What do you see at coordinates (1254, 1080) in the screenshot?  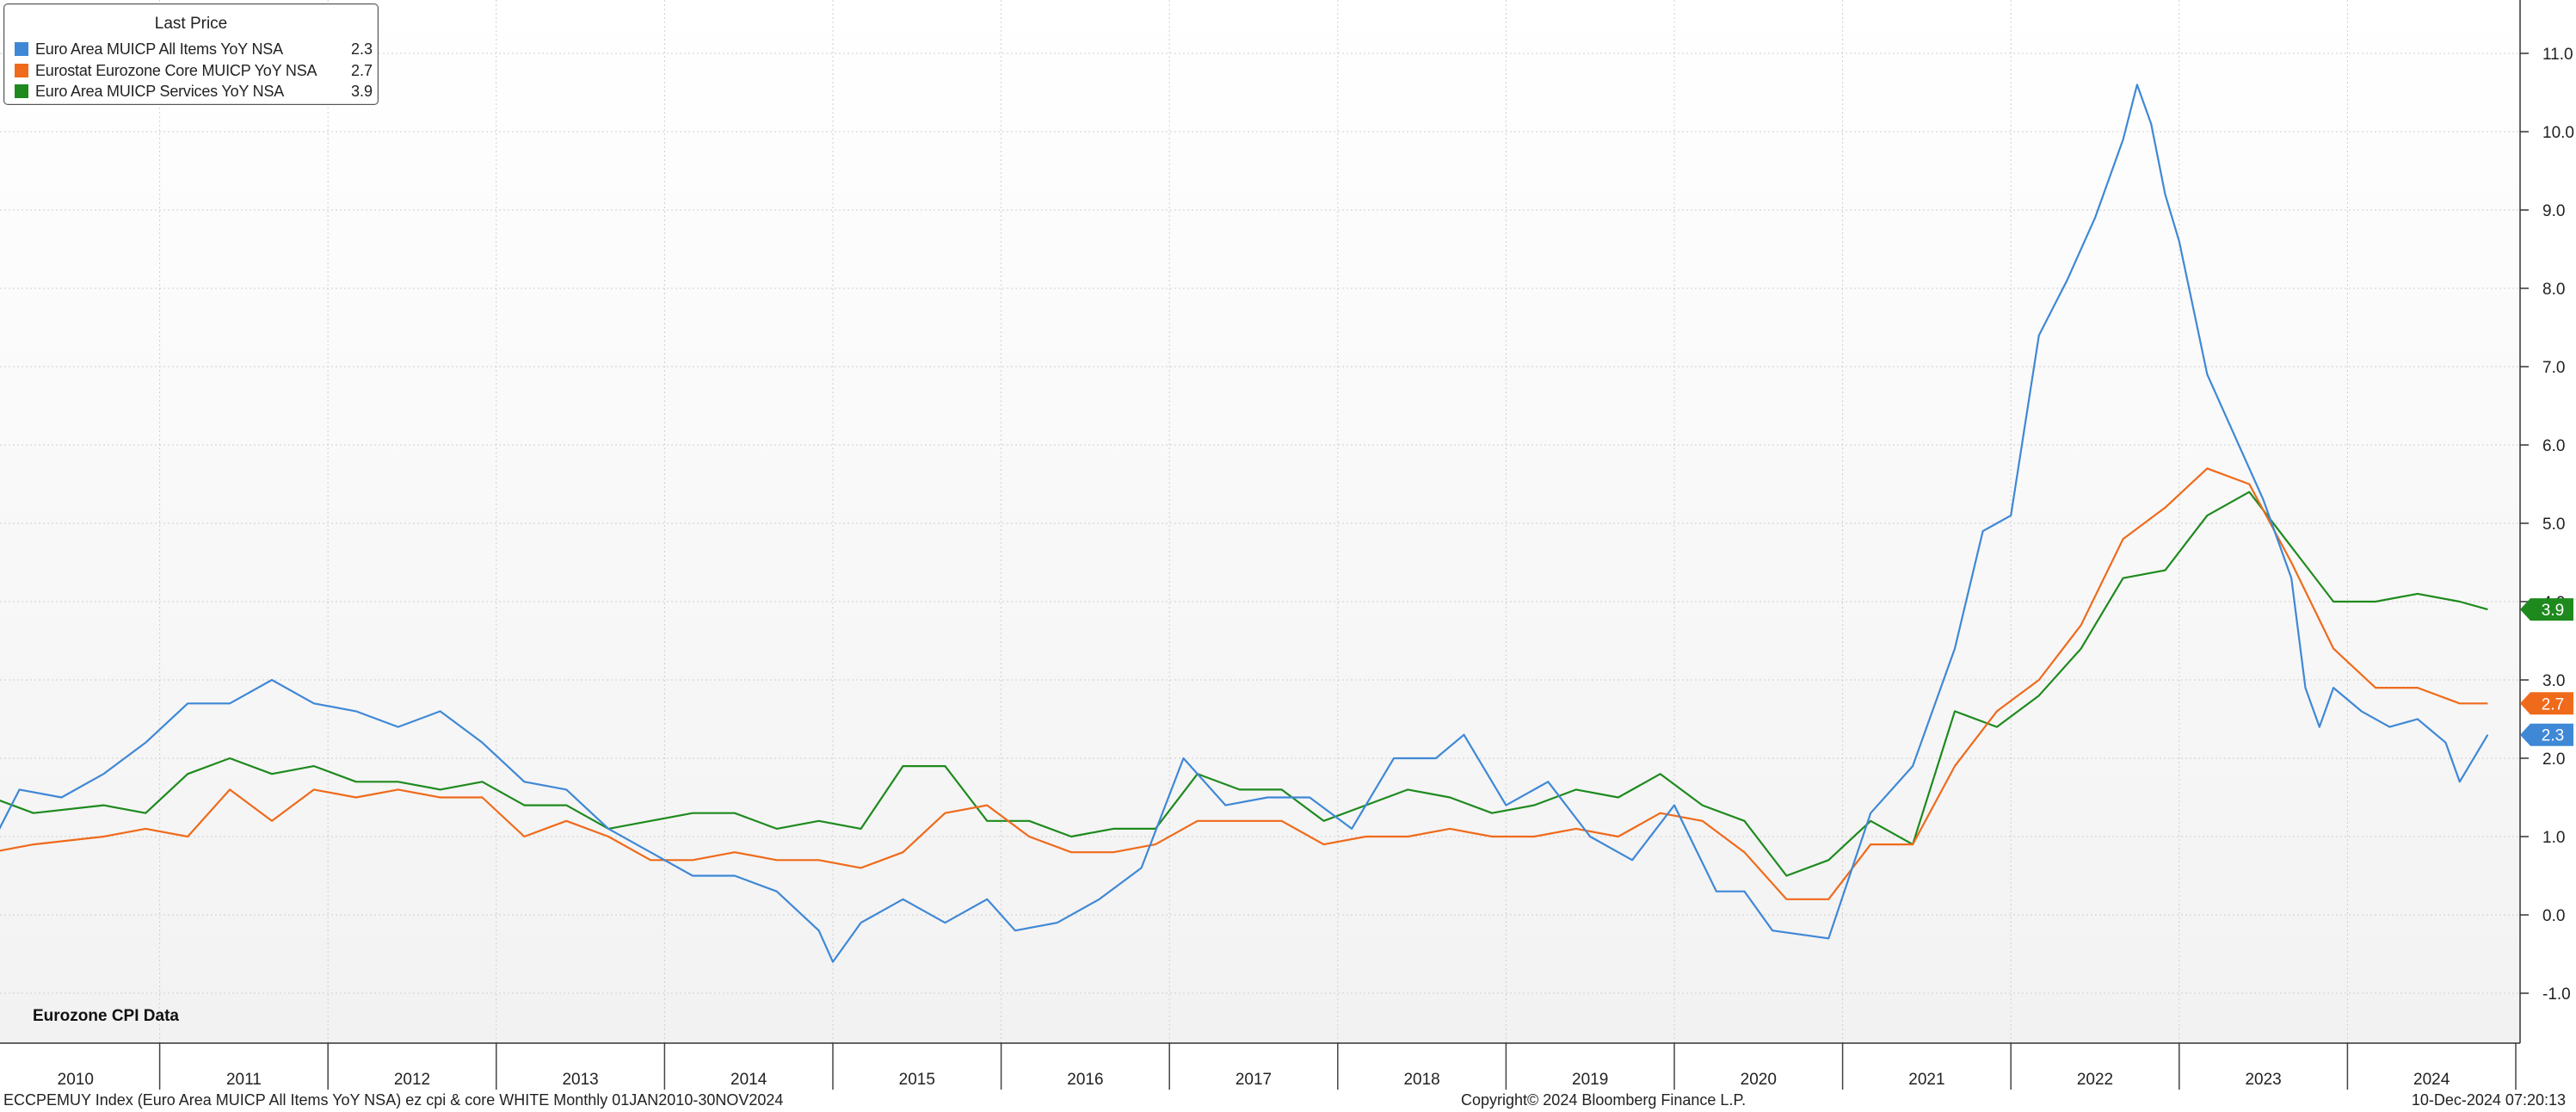 I see `x-tick-label: 2017` at bounding box center [1254, 1080].